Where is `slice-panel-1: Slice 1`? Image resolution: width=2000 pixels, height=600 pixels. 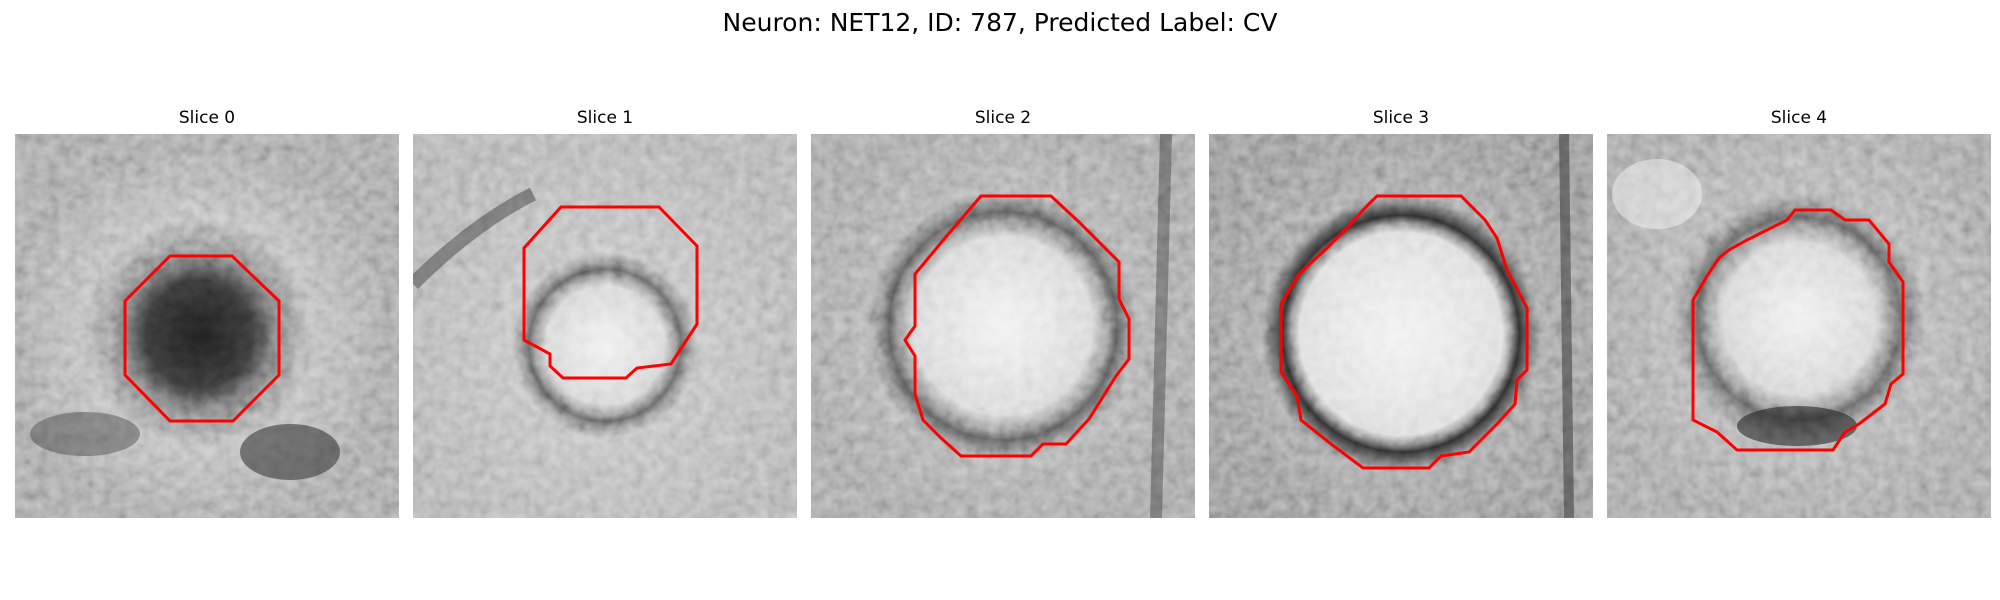 slice-panel-1: Slice 1 is located at coordinates (605, 319).